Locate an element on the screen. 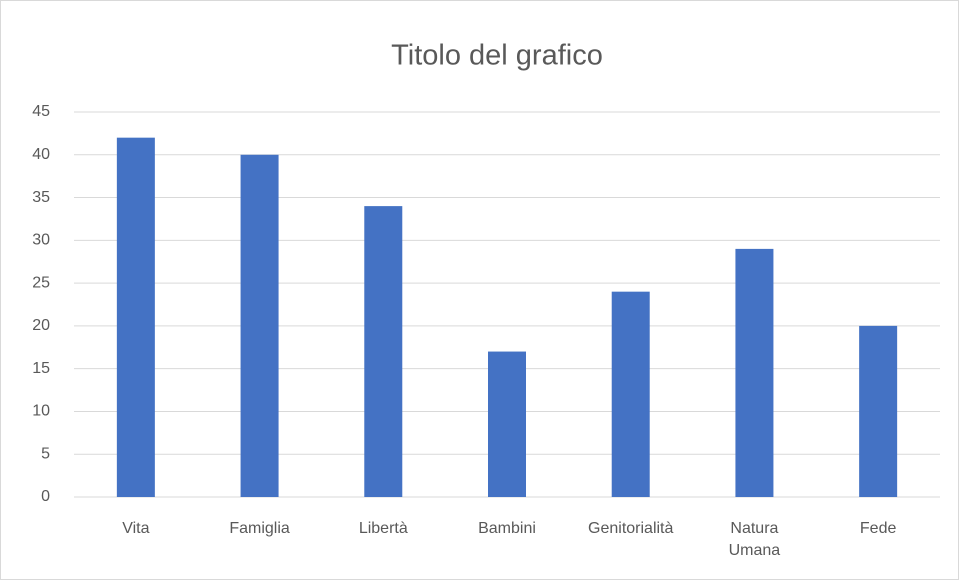  x-tick-label-box: Vita is located at coordinates (136, 529).